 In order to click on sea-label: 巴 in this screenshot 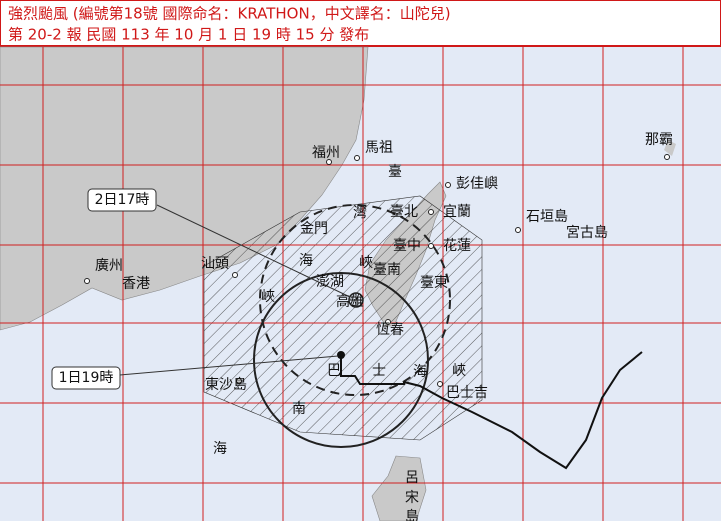, I will do `click(334, 371)`.